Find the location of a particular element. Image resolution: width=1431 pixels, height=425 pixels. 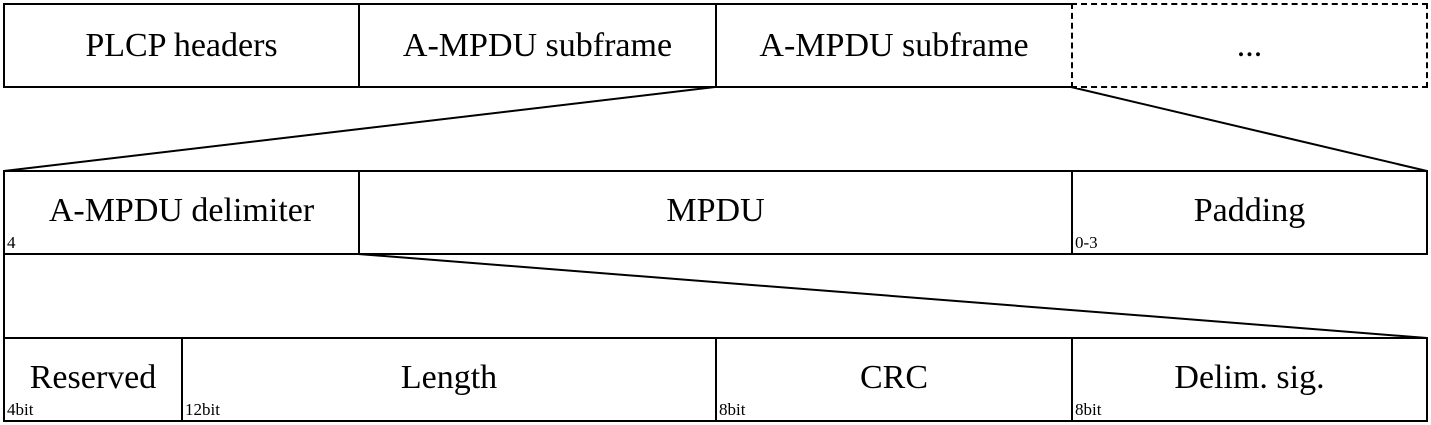

ampdu-delimiter-box: A-MPDU delimiter 4 is located at coordinates (181, 212).